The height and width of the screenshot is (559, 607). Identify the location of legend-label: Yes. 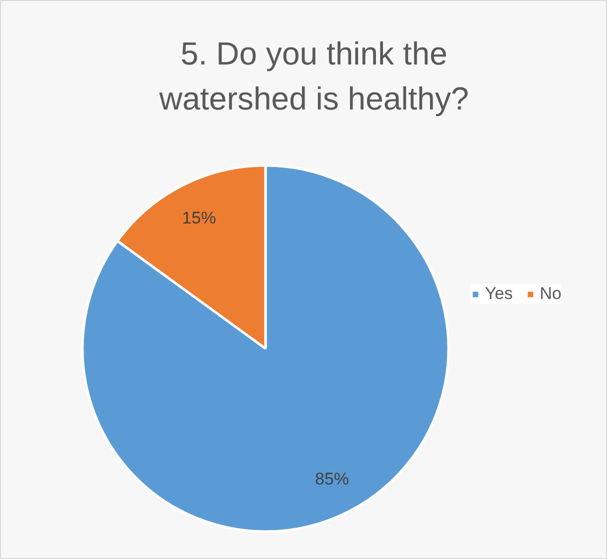
(499, 294).